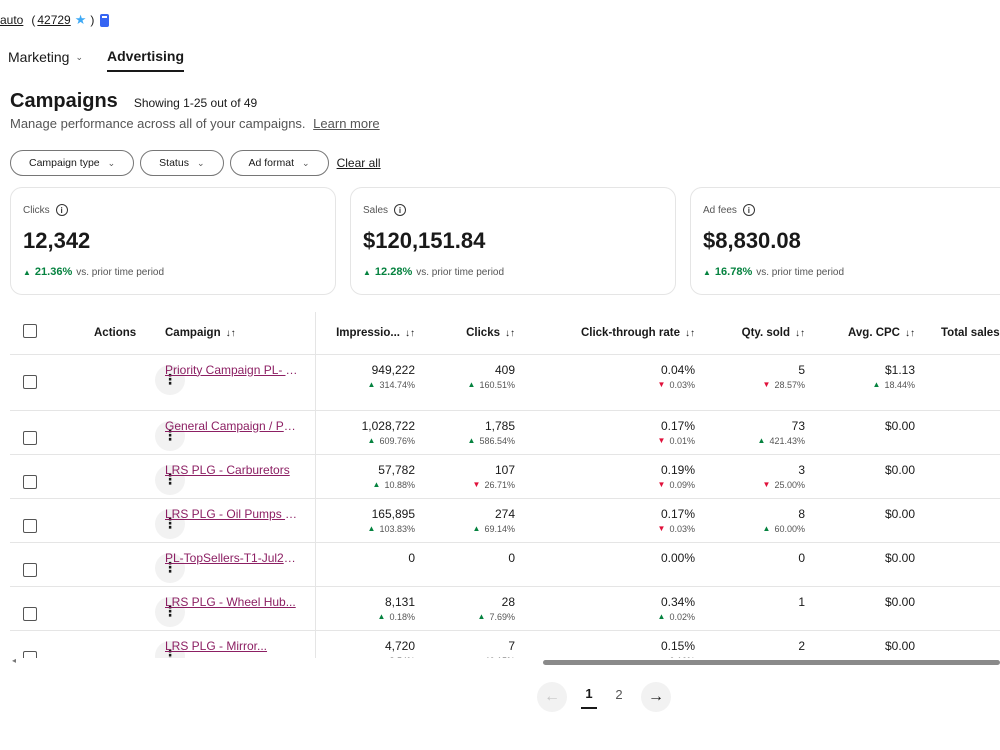  I want to click on next-page-button: →, so click(656, 697).